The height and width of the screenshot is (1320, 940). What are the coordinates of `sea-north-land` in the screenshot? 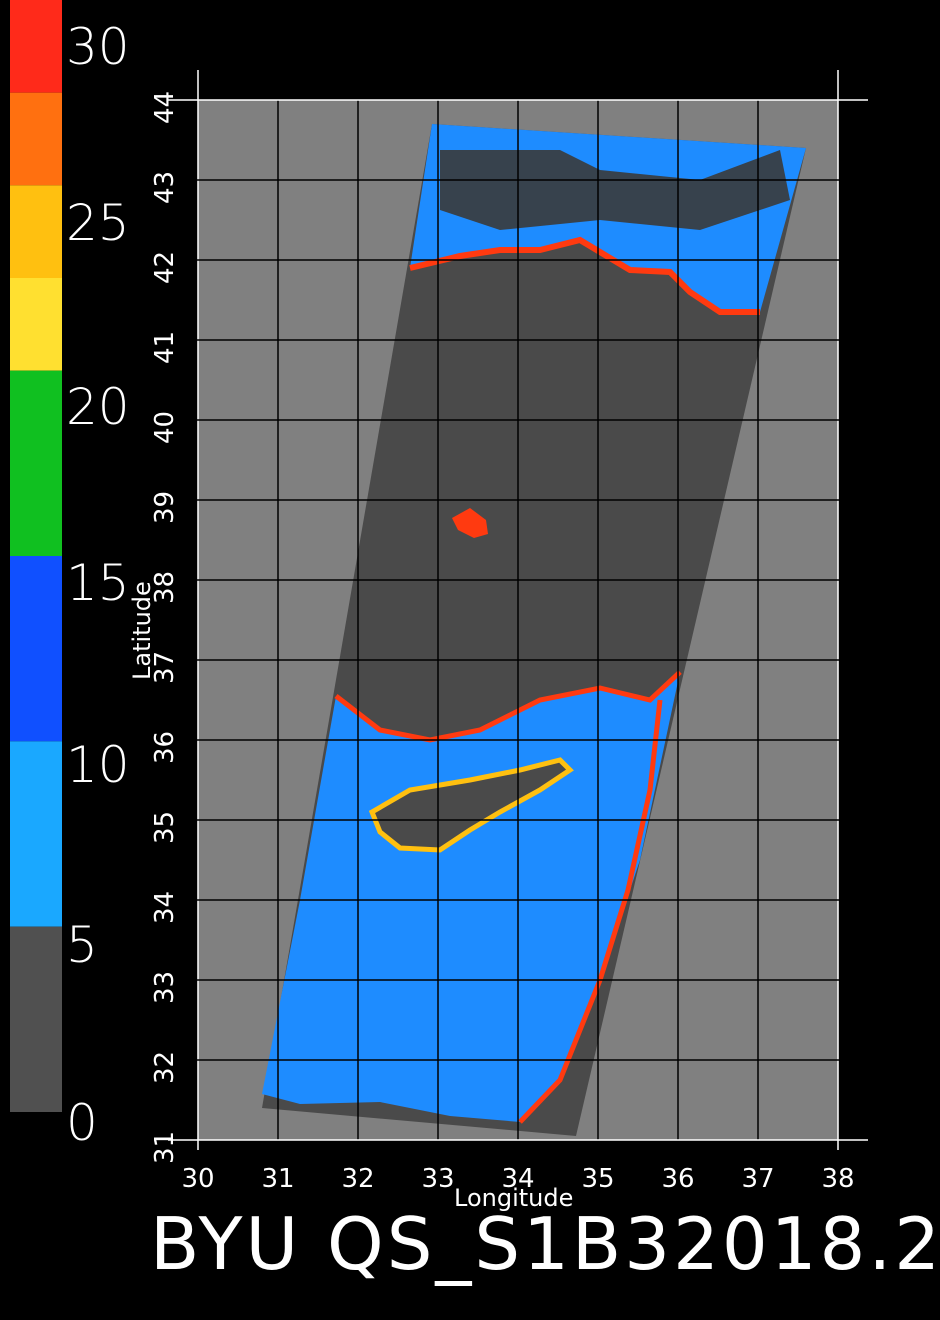 It's located at (615, 190).